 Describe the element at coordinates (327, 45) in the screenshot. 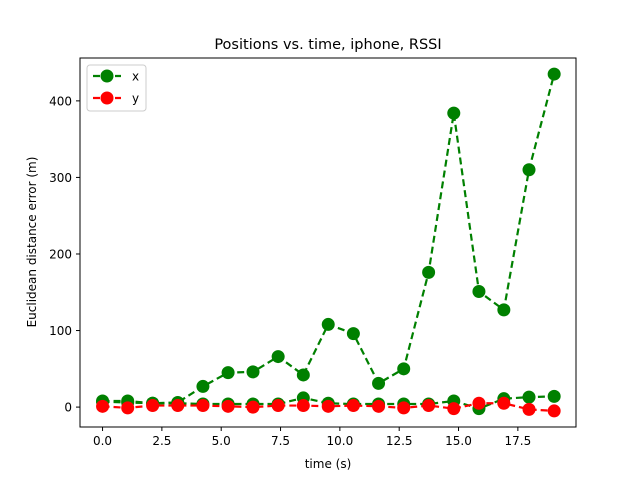

I see `chart-title: Positions vs. time, iphone, RSSI` at that location.